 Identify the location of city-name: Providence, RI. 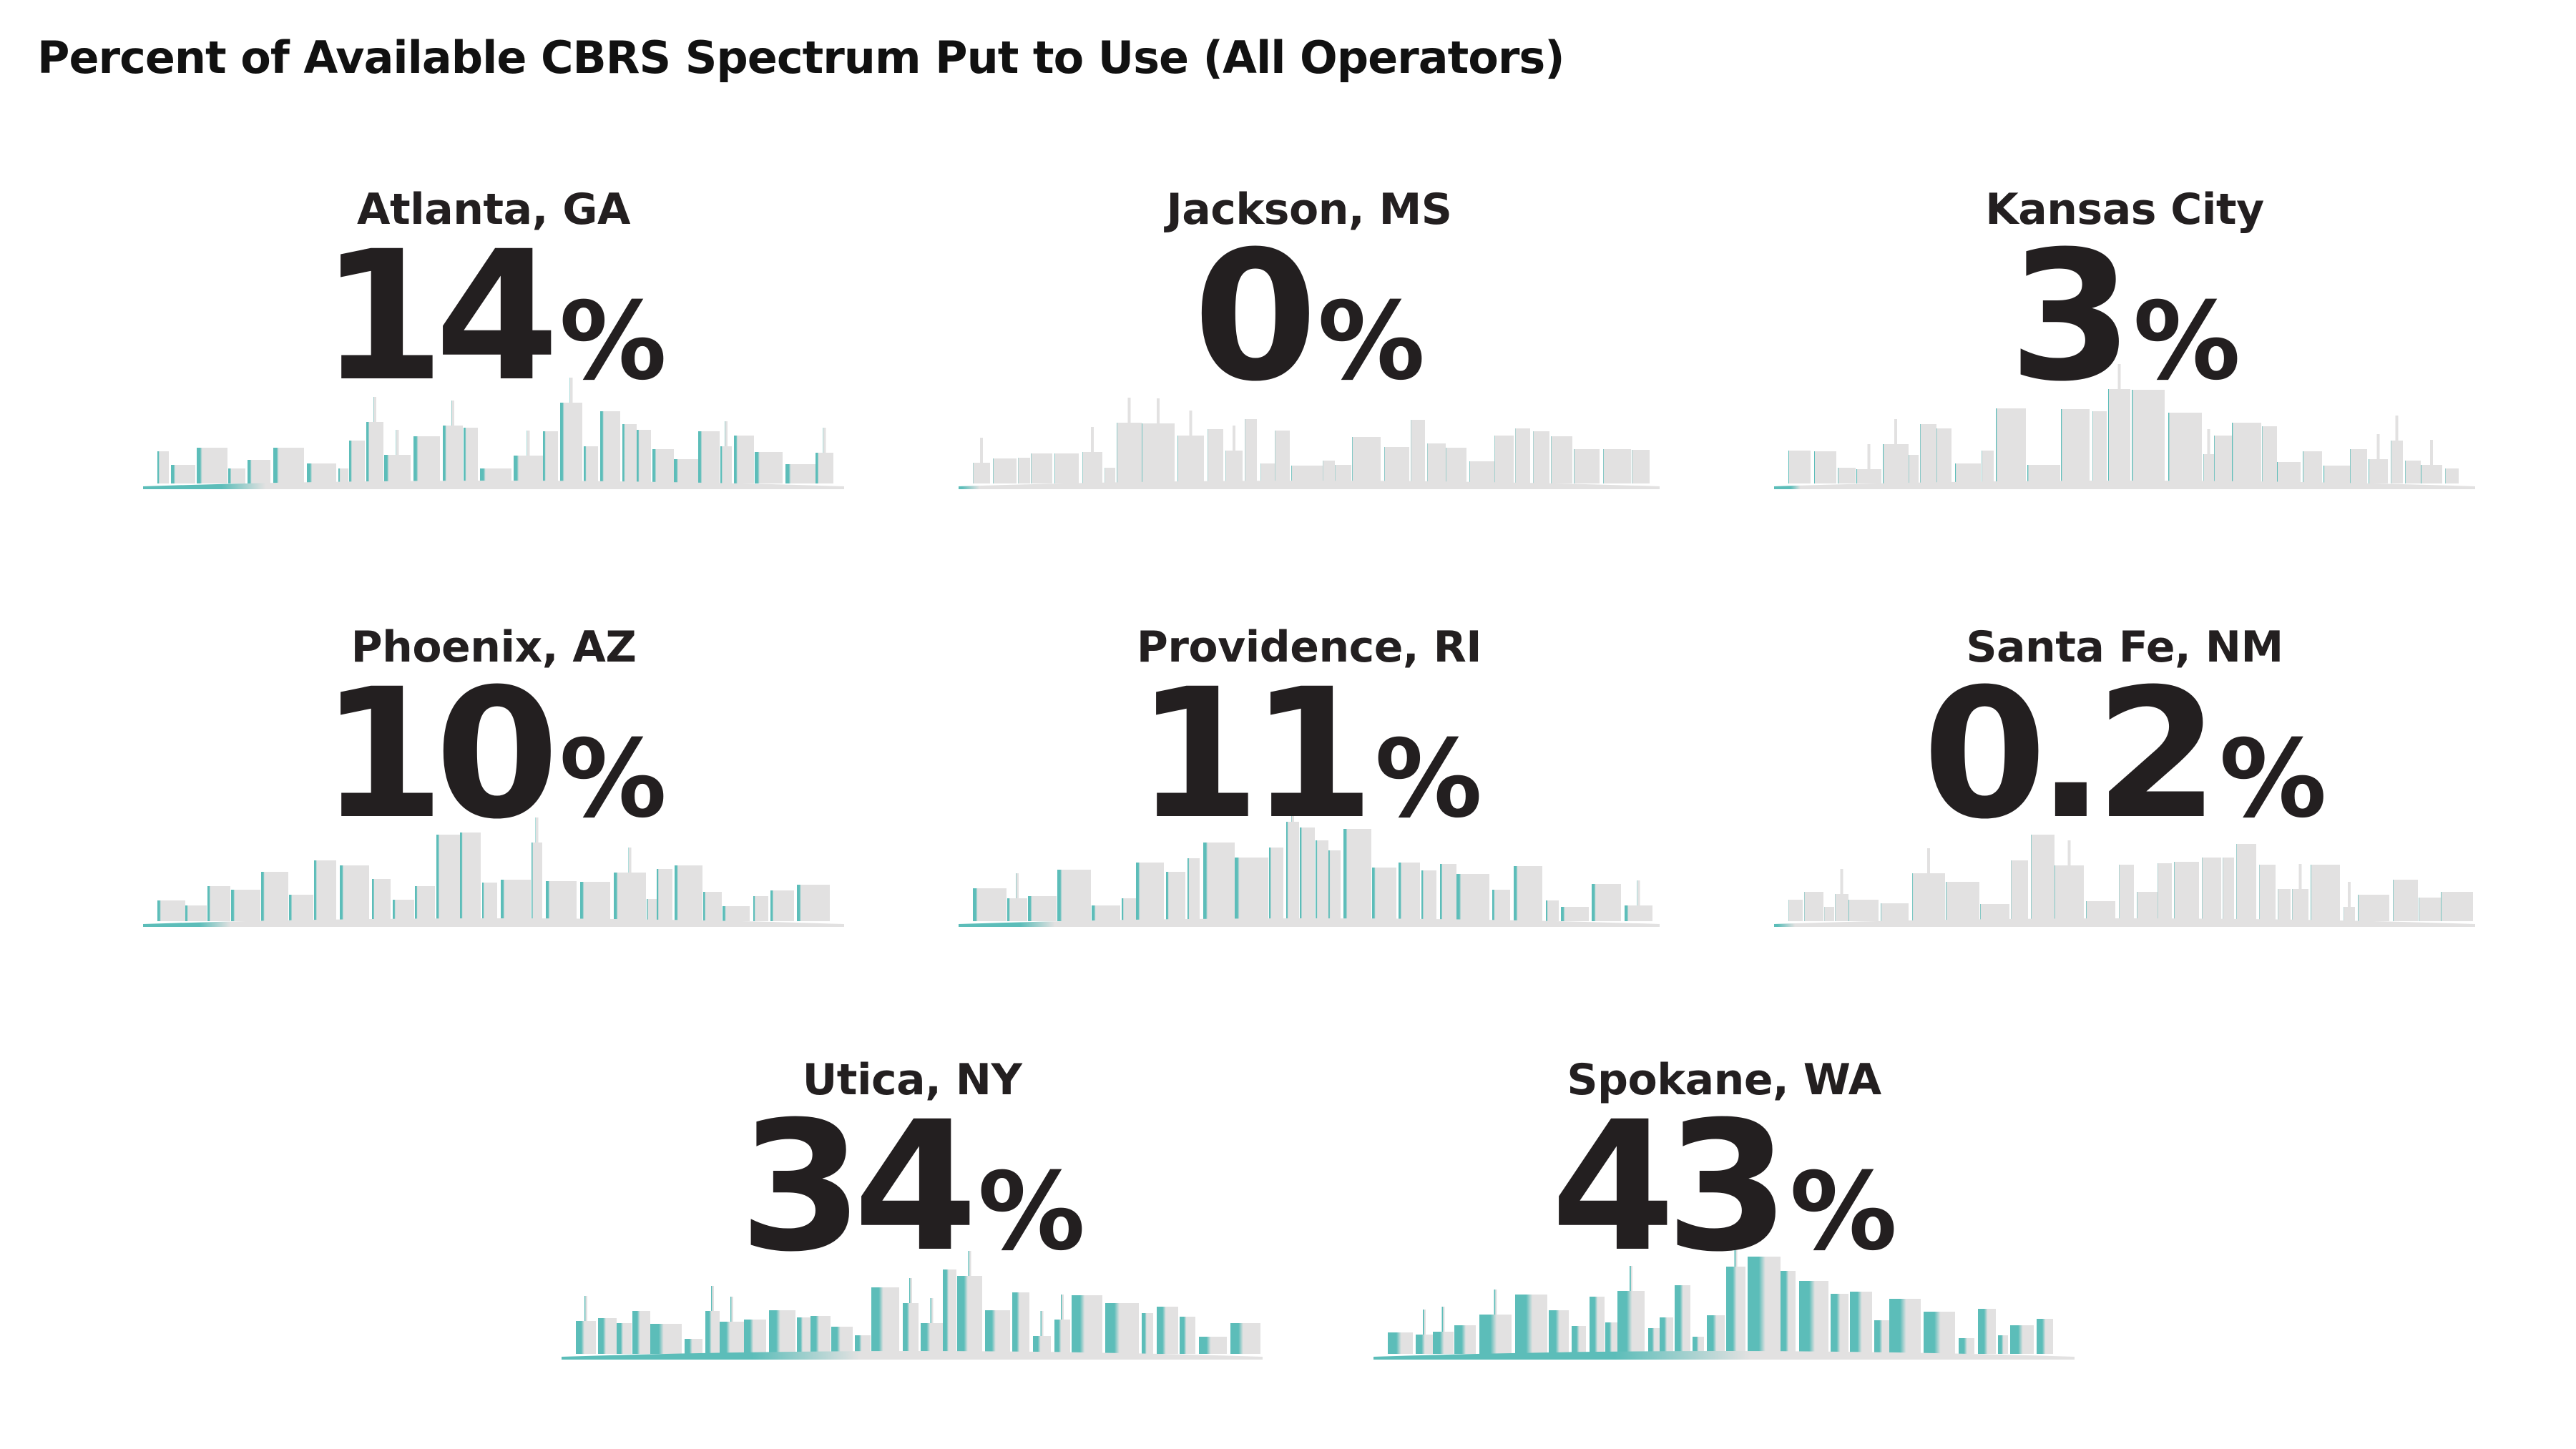
(1309, 647).